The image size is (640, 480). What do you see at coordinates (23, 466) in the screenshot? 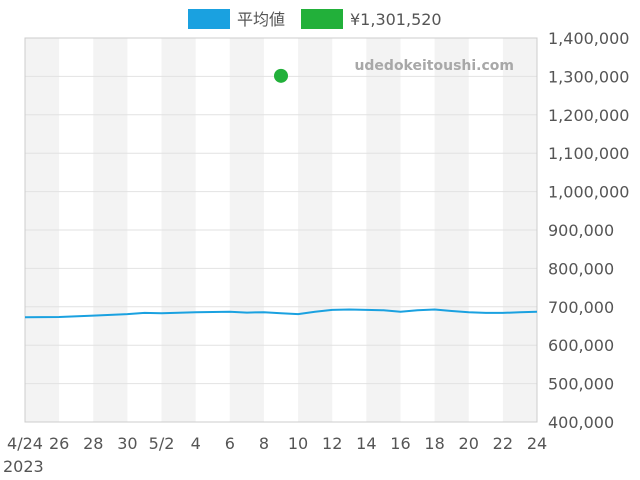
I see `x-axis-year-label: 2023` at bounding box center [23, 466].